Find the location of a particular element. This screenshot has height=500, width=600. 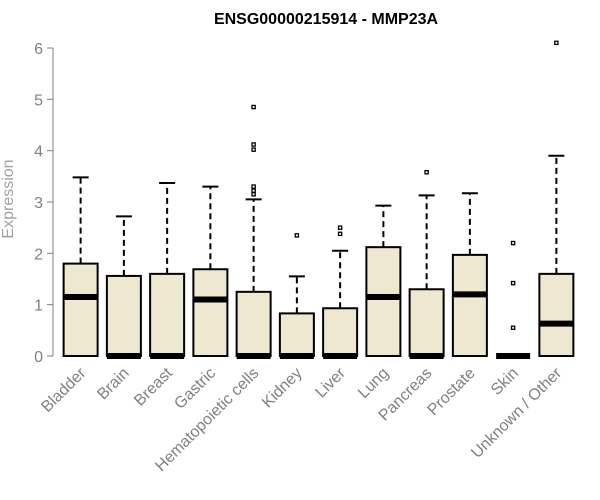

box-prostate is located at coordinates (469, 274).